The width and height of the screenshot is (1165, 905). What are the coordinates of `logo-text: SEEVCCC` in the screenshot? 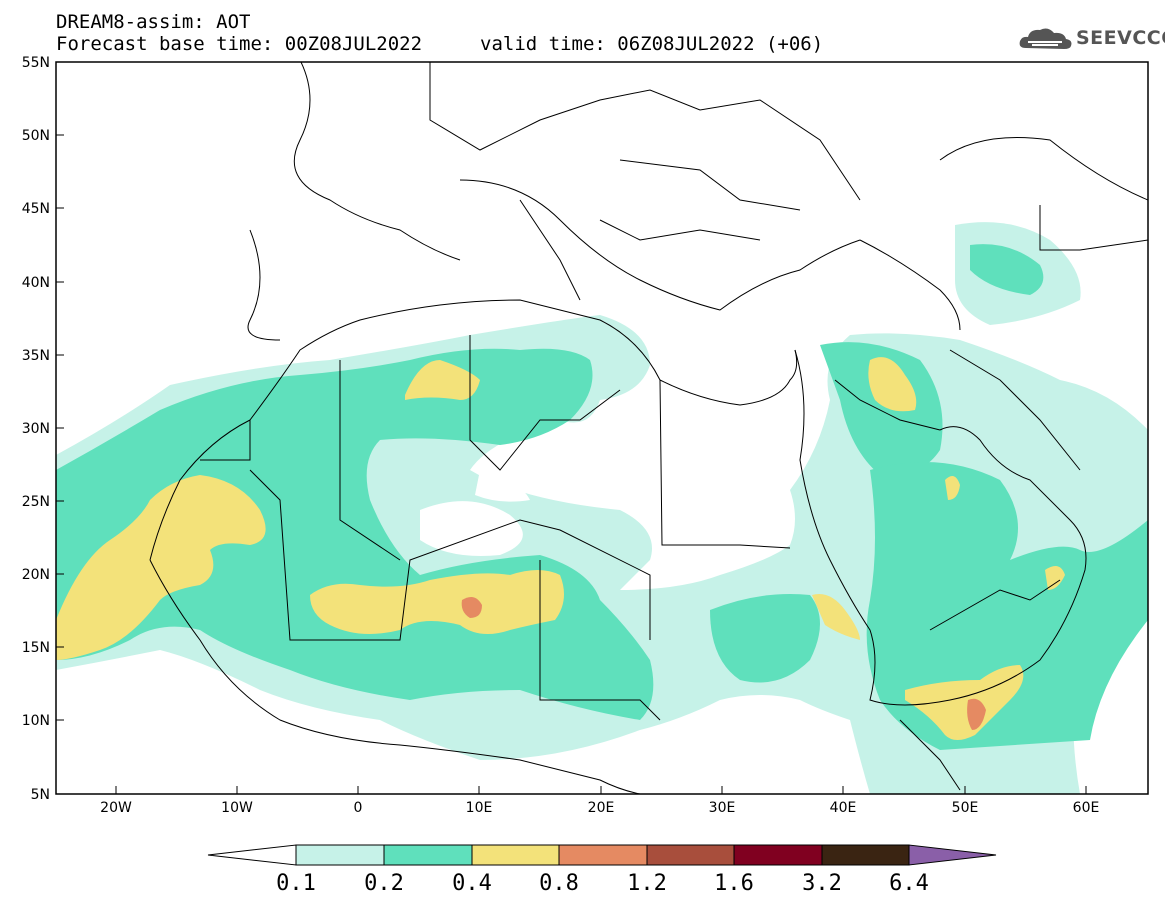 It's located at (1120, 38).